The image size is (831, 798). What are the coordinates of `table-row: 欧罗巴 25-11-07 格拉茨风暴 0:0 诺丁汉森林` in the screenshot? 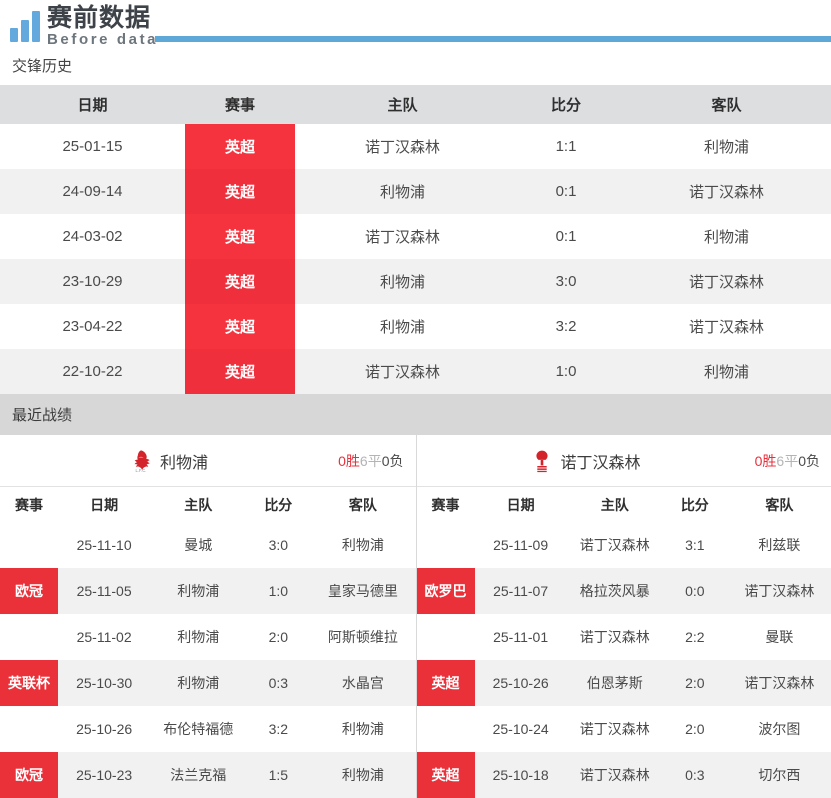 It's located at (624, 591).